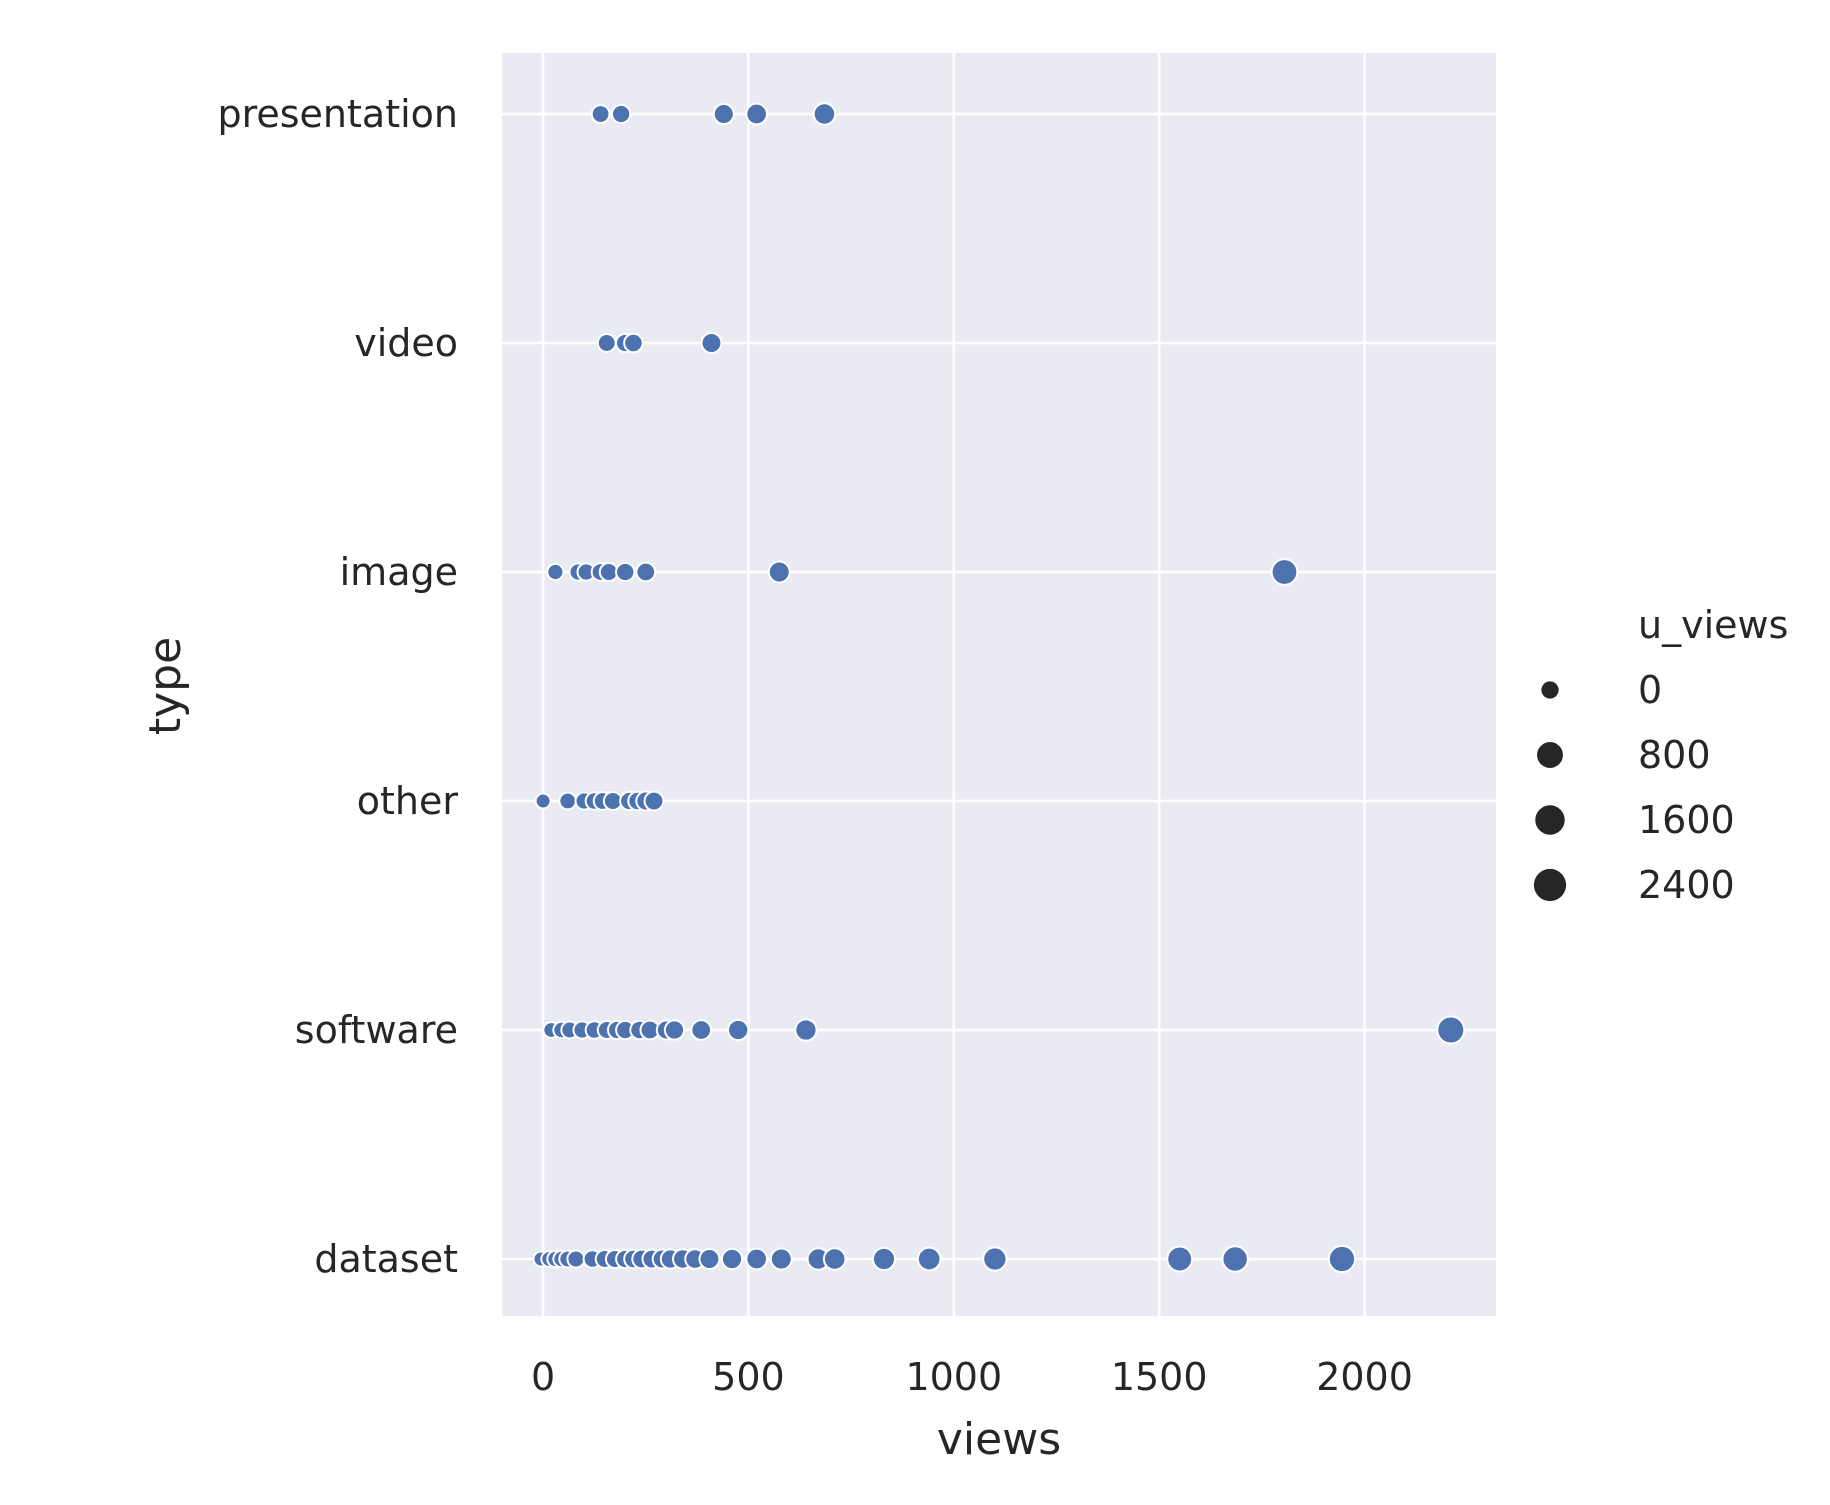  Describe the element at coordinates (1686, 885) in the screenshot. I see `legend-label: 2400` at that location.